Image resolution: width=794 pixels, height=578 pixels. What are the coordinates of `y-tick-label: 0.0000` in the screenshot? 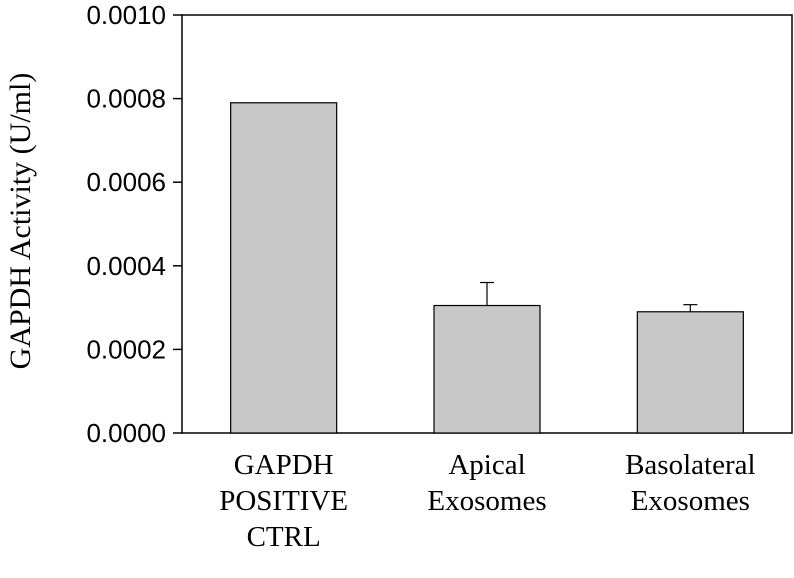 It's located at (126, 433).